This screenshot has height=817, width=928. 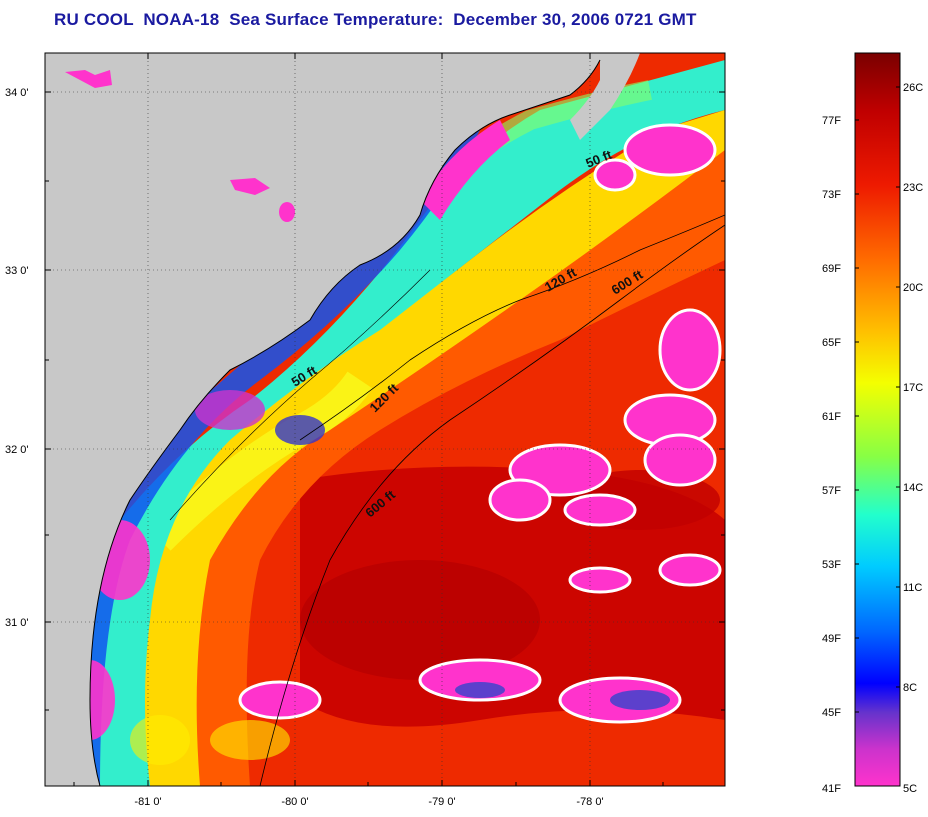 I want to click on colorbar-label-61f: 61F, so click(x=831, y=417).